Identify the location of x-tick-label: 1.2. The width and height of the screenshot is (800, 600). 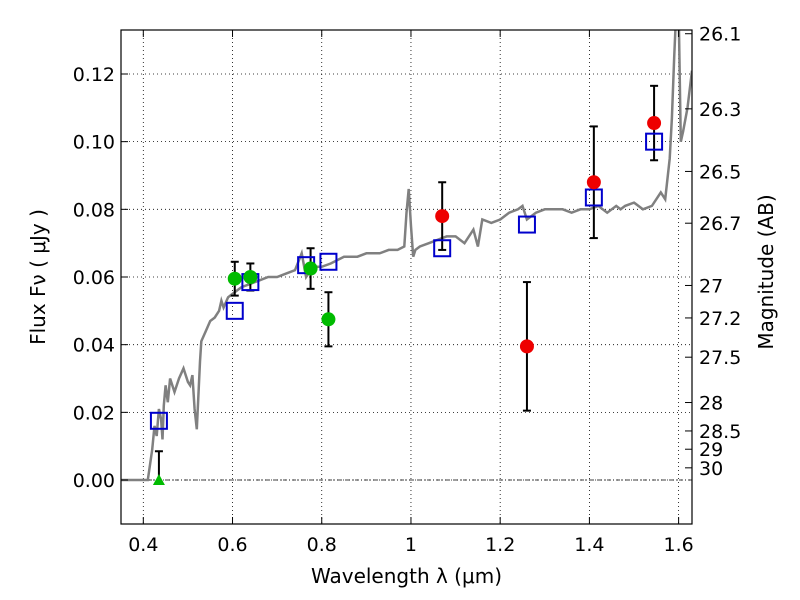
(500, 545).